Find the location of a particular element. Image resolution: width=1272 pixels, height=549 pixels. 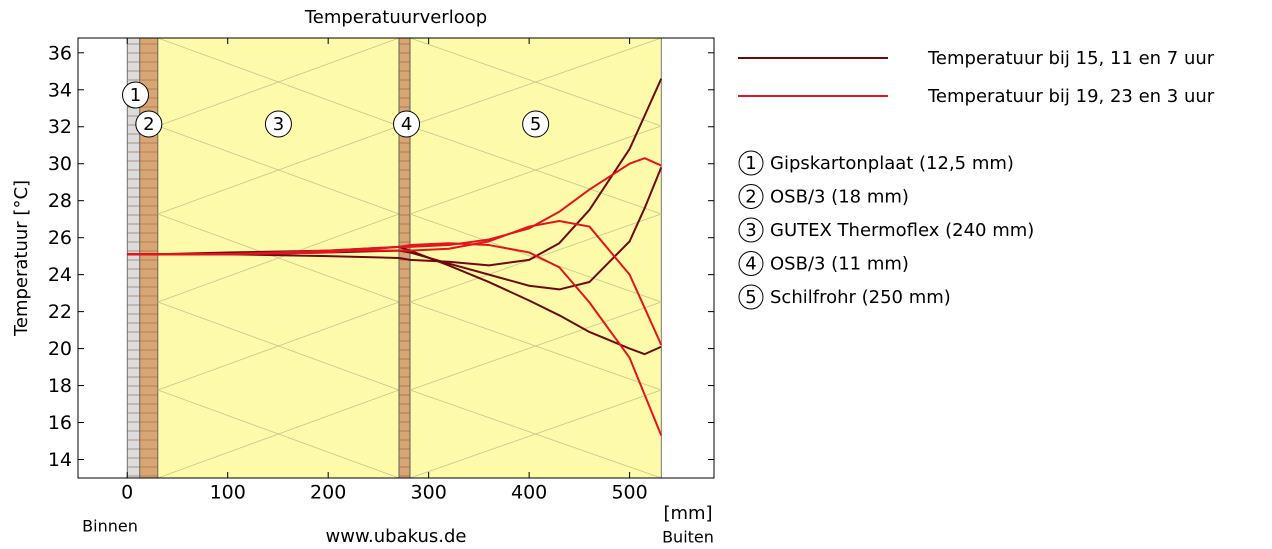

y-tick-label: 20 is located at coordinates (60, 349).